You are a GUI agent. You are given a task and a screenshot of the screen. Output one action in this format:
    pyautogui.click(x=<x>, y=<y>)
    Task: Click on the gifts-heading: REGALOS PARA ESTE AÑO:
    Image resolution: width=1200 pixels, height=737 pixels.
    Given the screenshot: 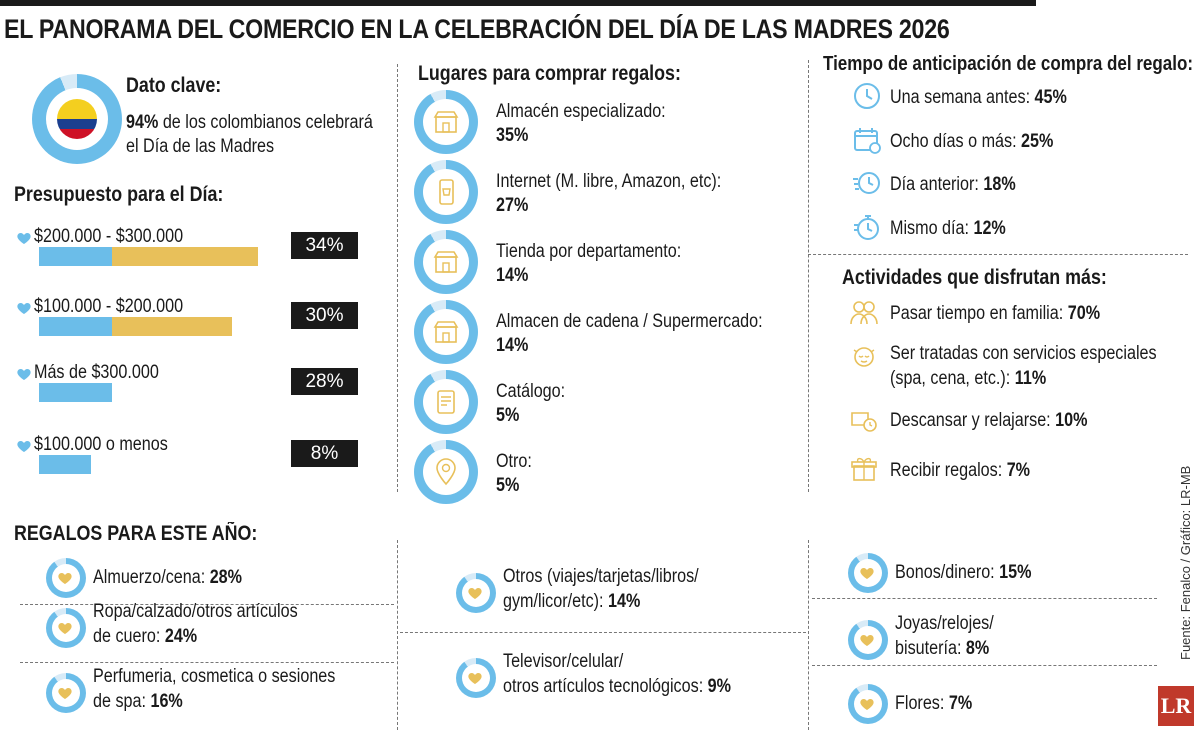 What is the action you would take?
    pyautogui.click(x=136, y=533)
    